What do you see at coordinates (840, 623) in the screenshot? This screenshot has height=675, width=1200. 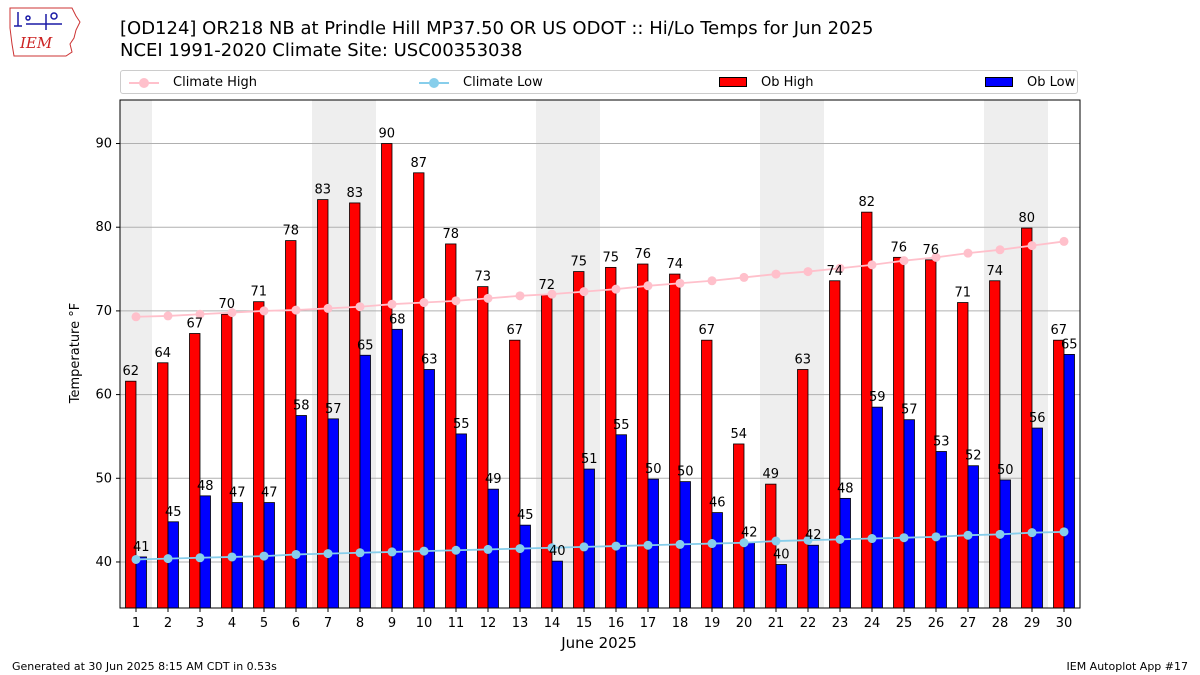 I see `x-tick-label: 23` at bounding box center [840, 623].